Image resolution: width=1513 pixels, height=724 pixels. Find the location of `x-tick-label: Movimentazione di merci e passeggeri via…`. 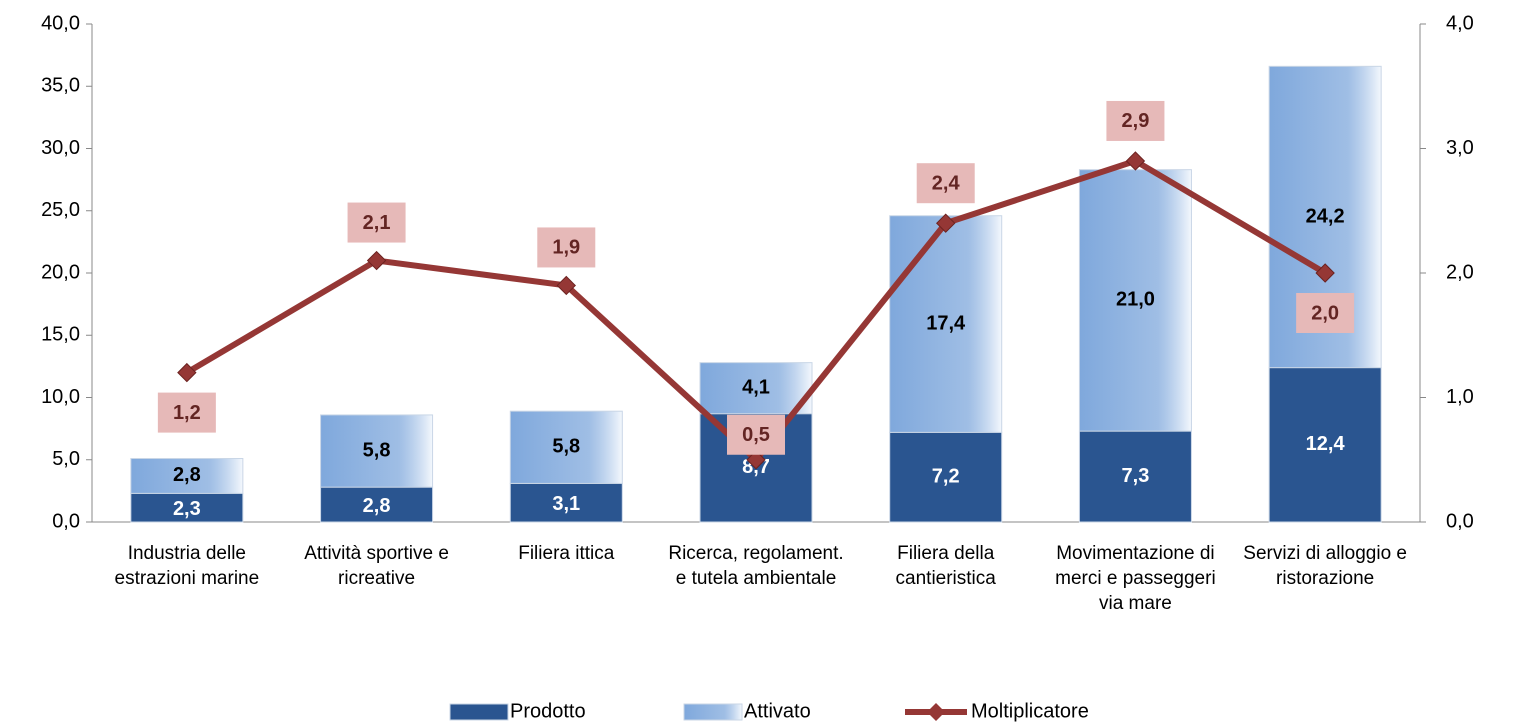

x-tick-label: Movimentazione di merci e passeggeri via… is located at coordinates (1135, 578).